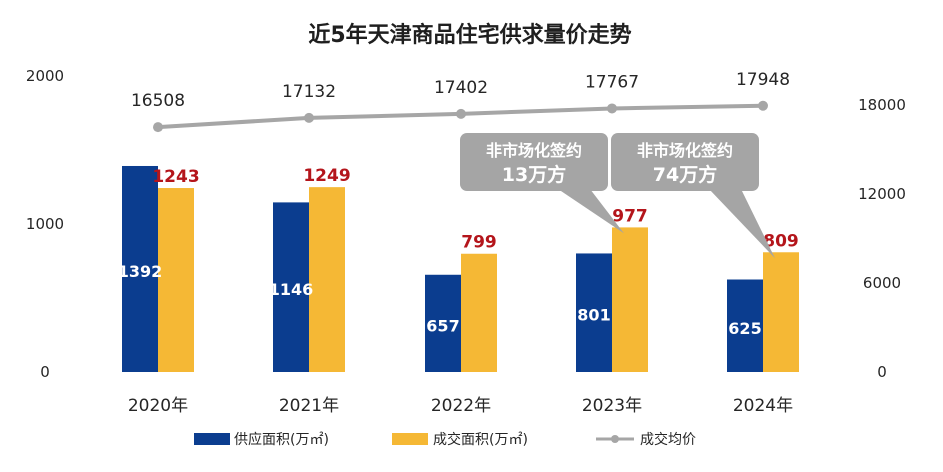 The image size is (943, 472). What do you see at coordinates (630, 216) in the screenshot?
I see `deal-value-label: 977` at bounding box center [630, 216].